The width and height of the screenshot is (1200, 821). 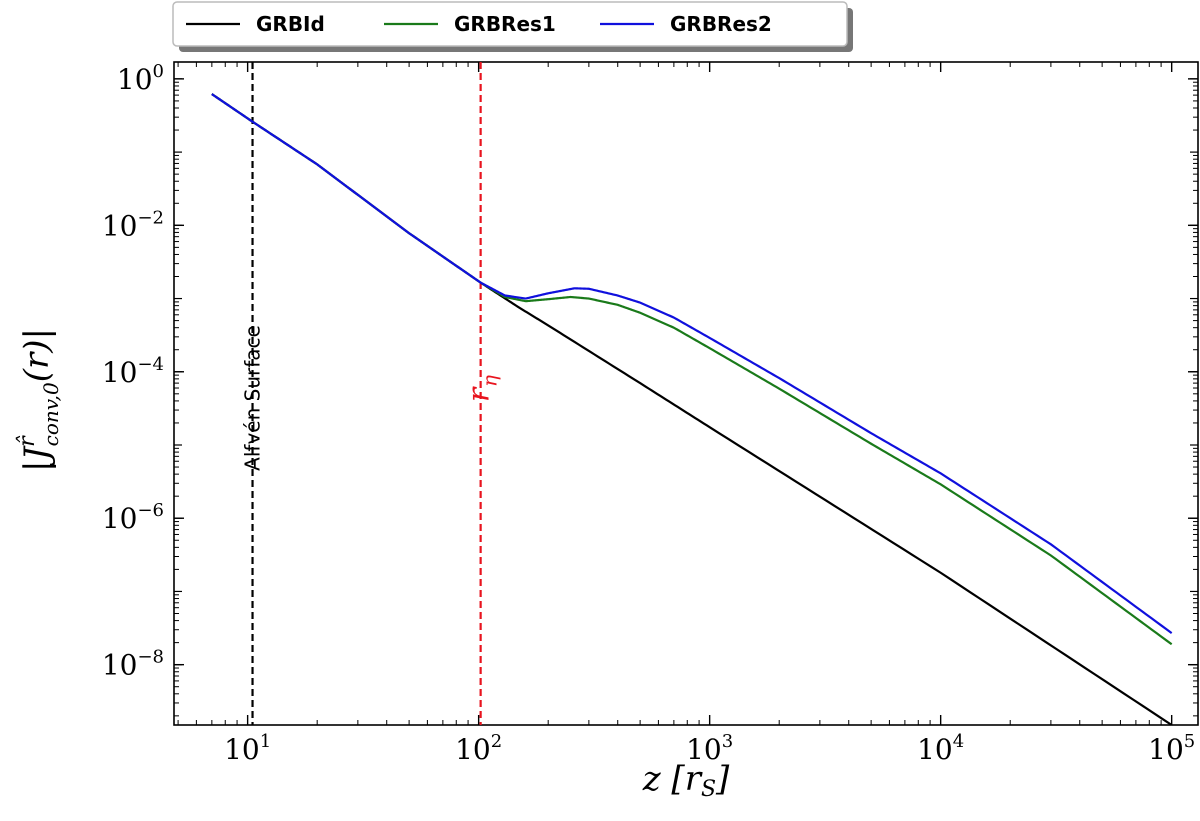 I want to click on y-tick-labels: 10⁰ 10⁻² 10⁻⁴ 10⁻⁶ 10⁻⁸, so click(x=133, y=371).